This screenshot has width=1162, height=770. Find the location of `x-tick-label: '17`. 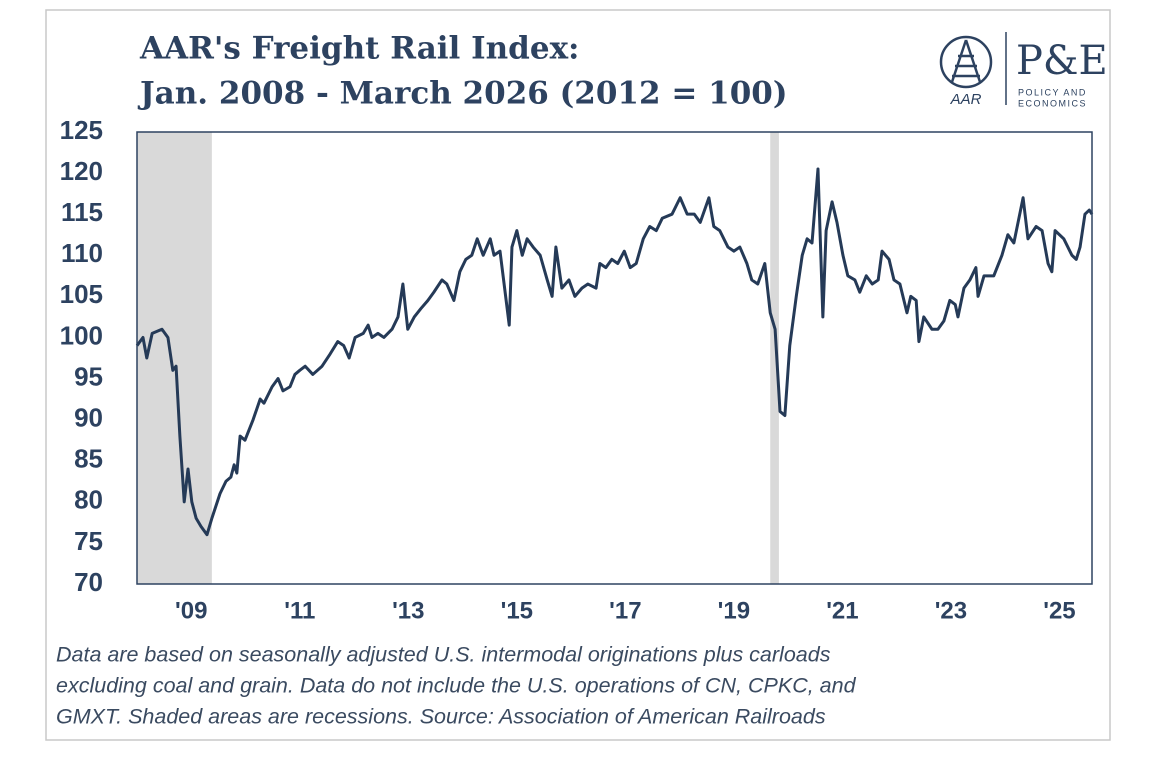

x-tick-label: '17 is located at coordinates (625, 610).